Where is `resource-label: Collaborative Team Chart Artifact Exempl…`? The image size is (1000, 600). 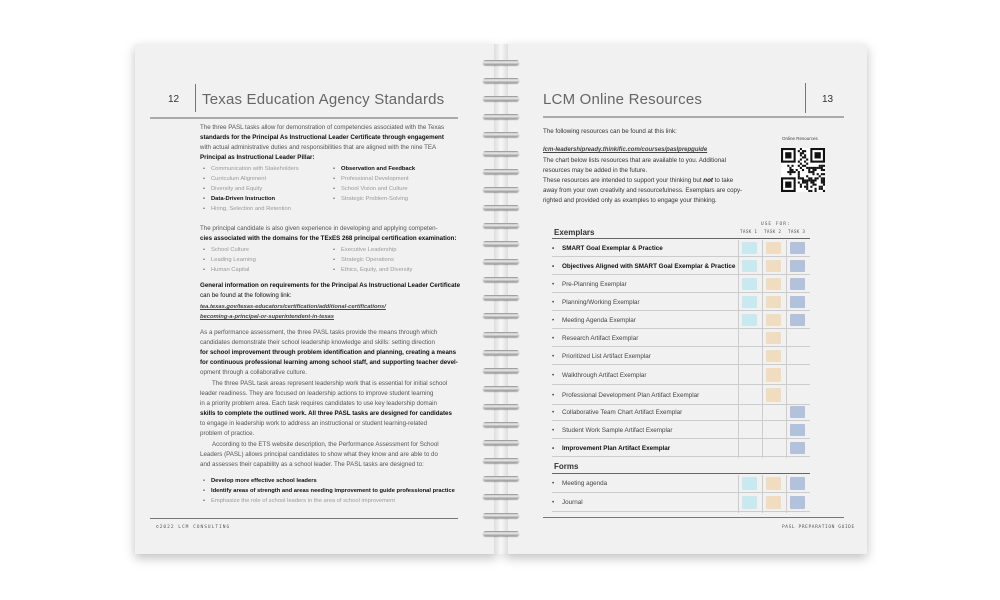
resource-label: Collaborative Team Chart Artifact Exempl… is located at coordinates (617, 412).